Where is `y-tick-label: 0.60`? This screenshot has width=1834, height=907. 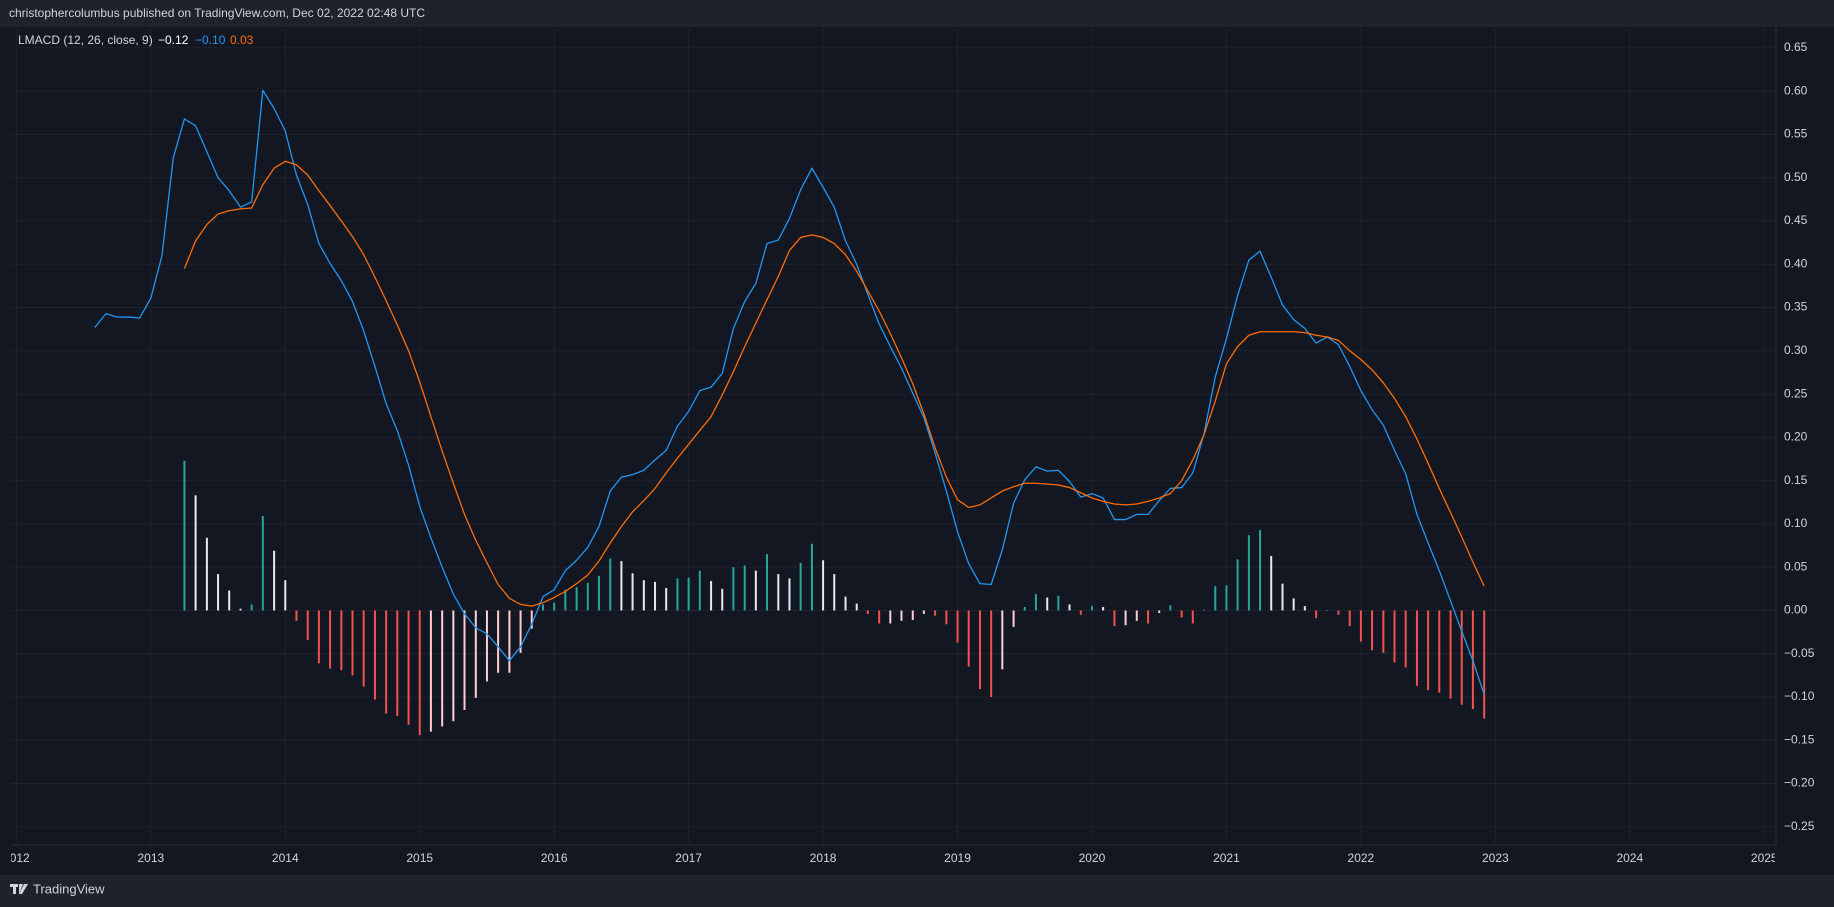 y-tick-label: 0.60 is located at coordinates (1796, 90).